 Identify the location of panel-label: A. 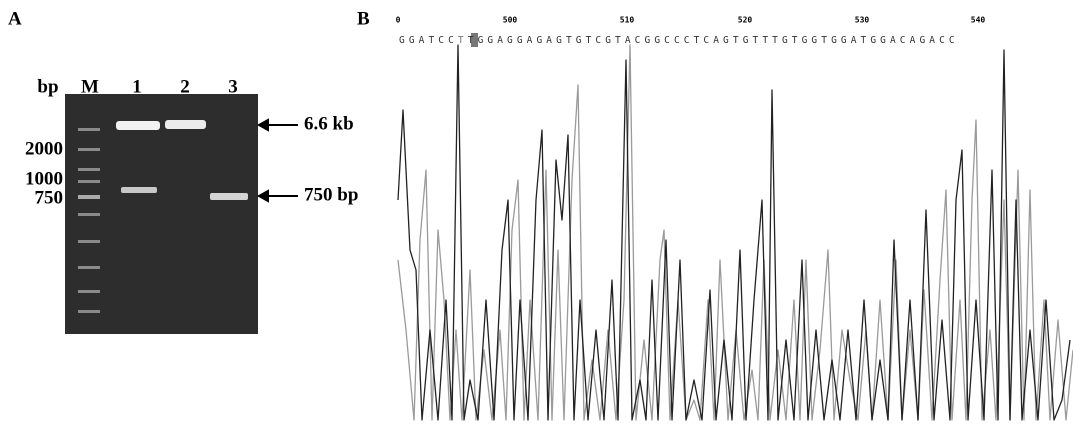
(15, 18).